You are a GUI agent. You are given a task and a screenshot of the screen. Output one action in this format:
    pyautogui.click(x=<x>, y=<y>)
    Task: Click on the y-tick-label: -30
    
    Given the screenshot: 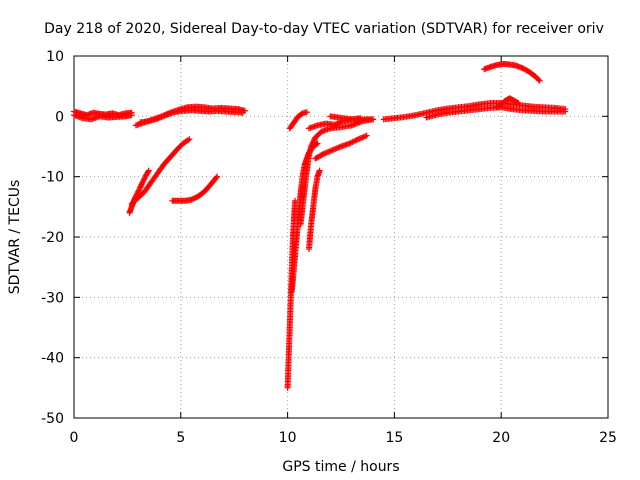 What is the action you would take?
    pyautogui.click(x=52, y=298)
    